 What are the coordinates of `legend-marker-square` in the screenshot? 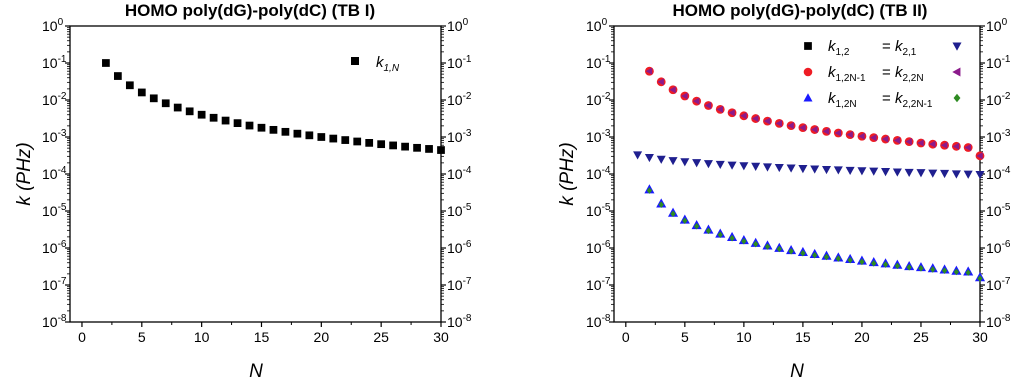 It's located at (355, 61).